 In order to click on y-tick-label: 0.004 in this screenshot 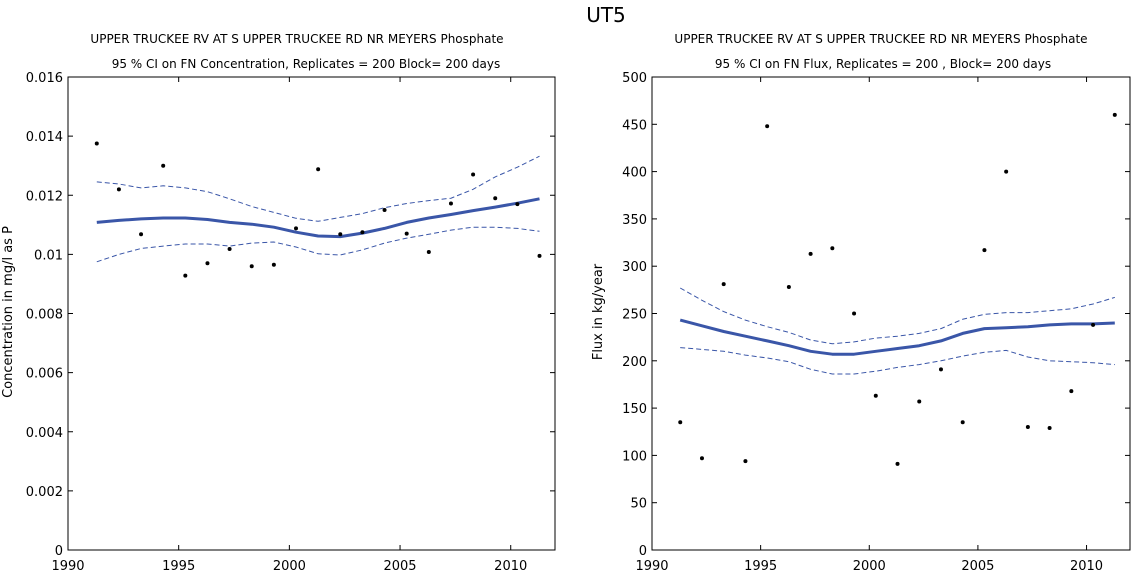, I will do `click(44, 433)`.